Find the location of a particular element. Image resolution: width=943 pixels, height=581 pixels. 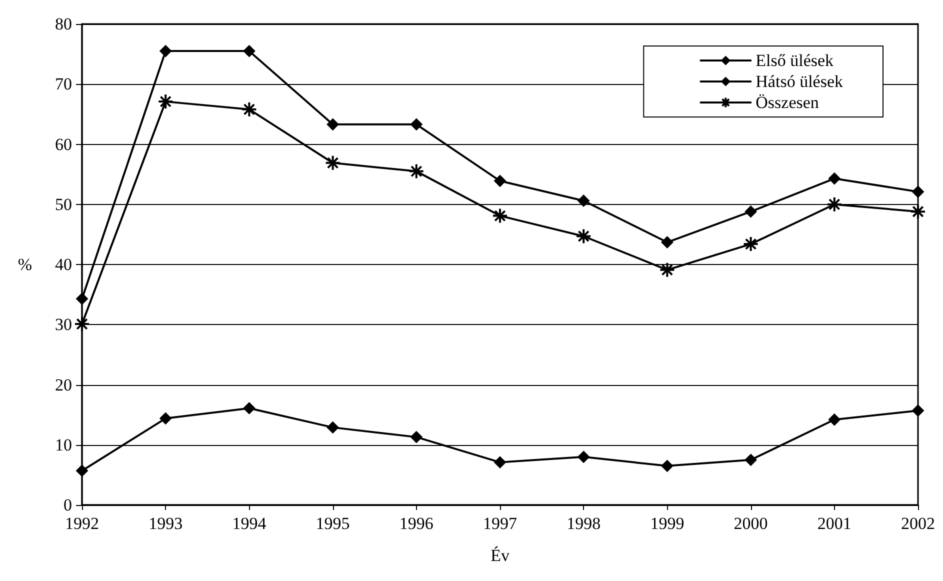

y-tick-label: 10 is located at coordinates (63, 444).